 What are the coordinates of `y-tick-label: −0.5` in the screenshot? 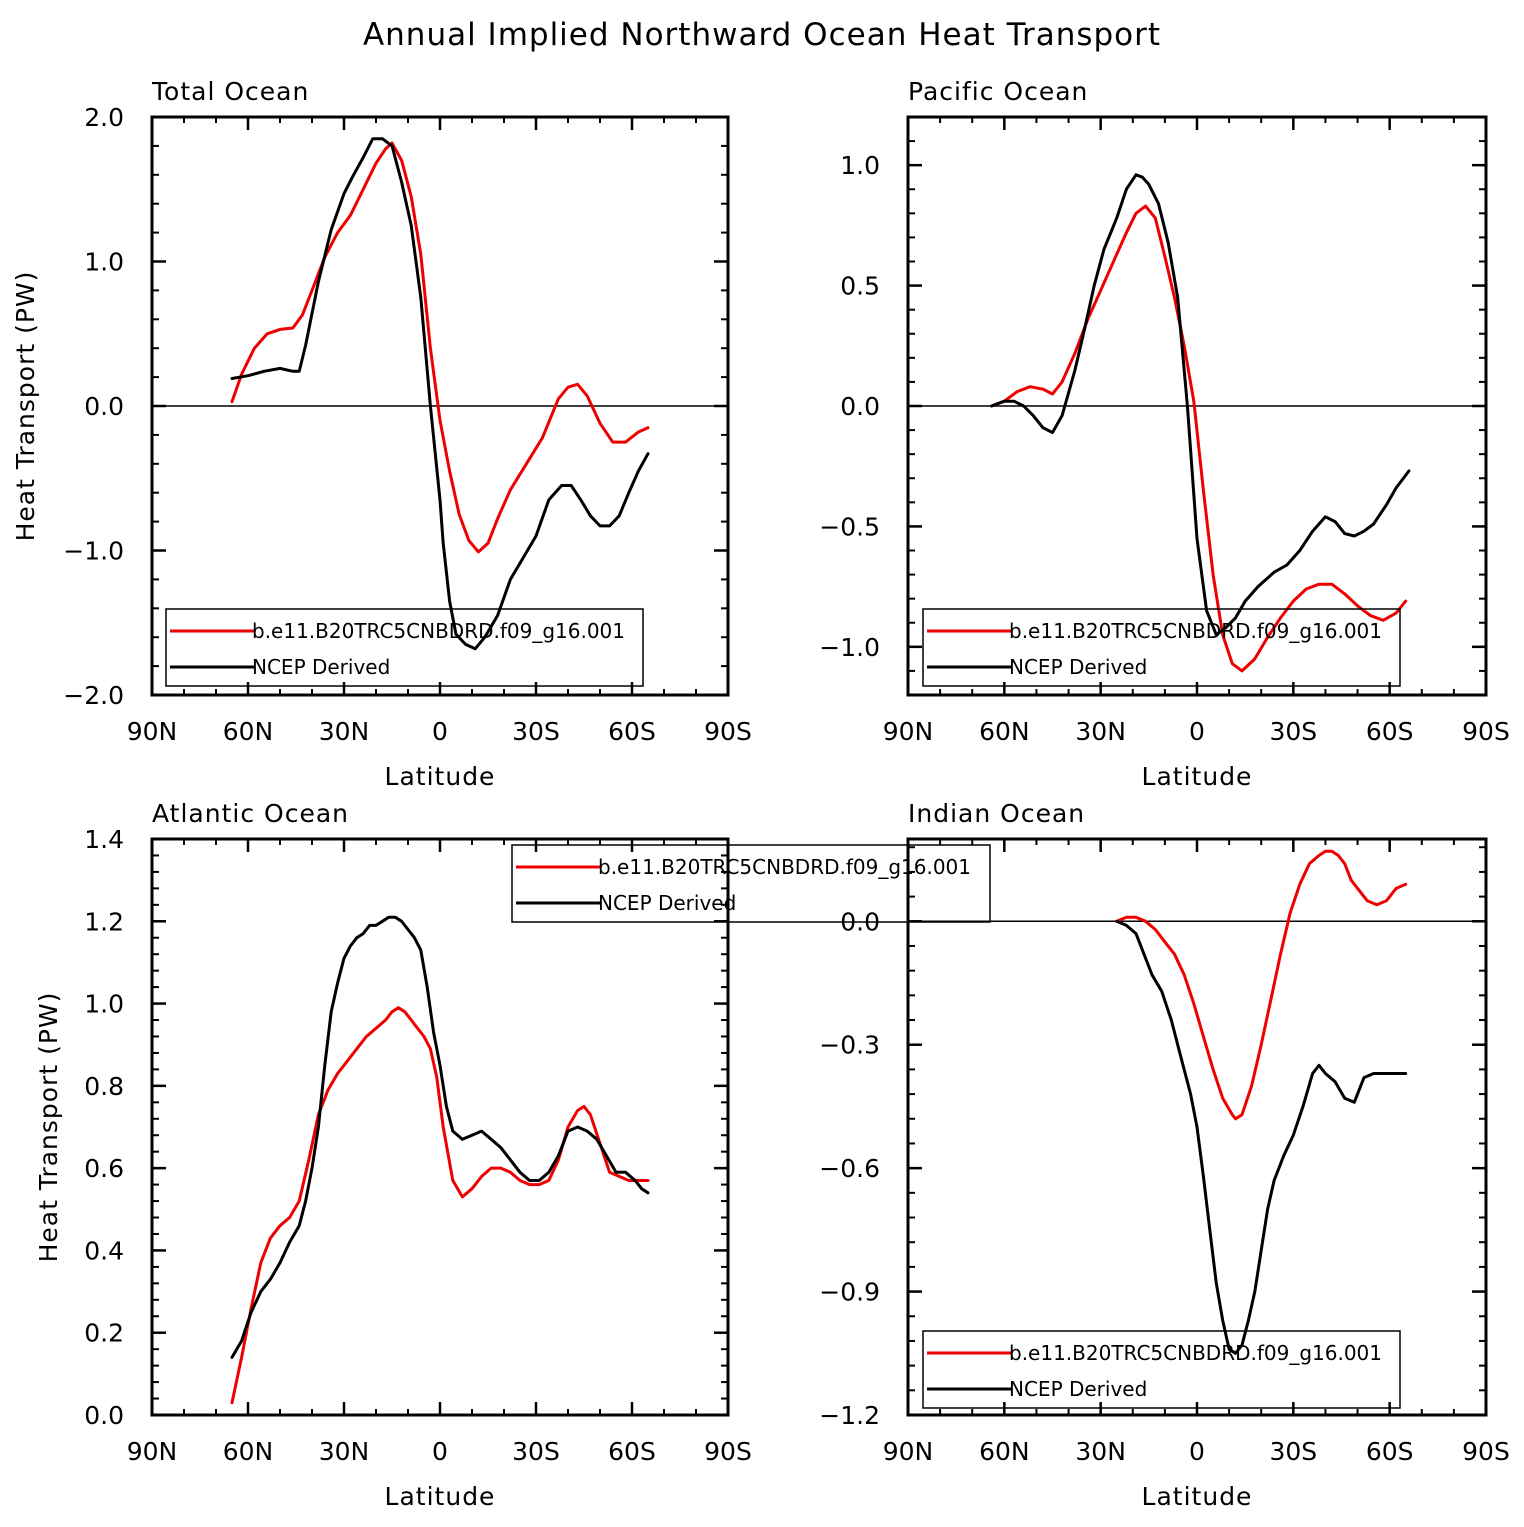 It's located at (849, 526).